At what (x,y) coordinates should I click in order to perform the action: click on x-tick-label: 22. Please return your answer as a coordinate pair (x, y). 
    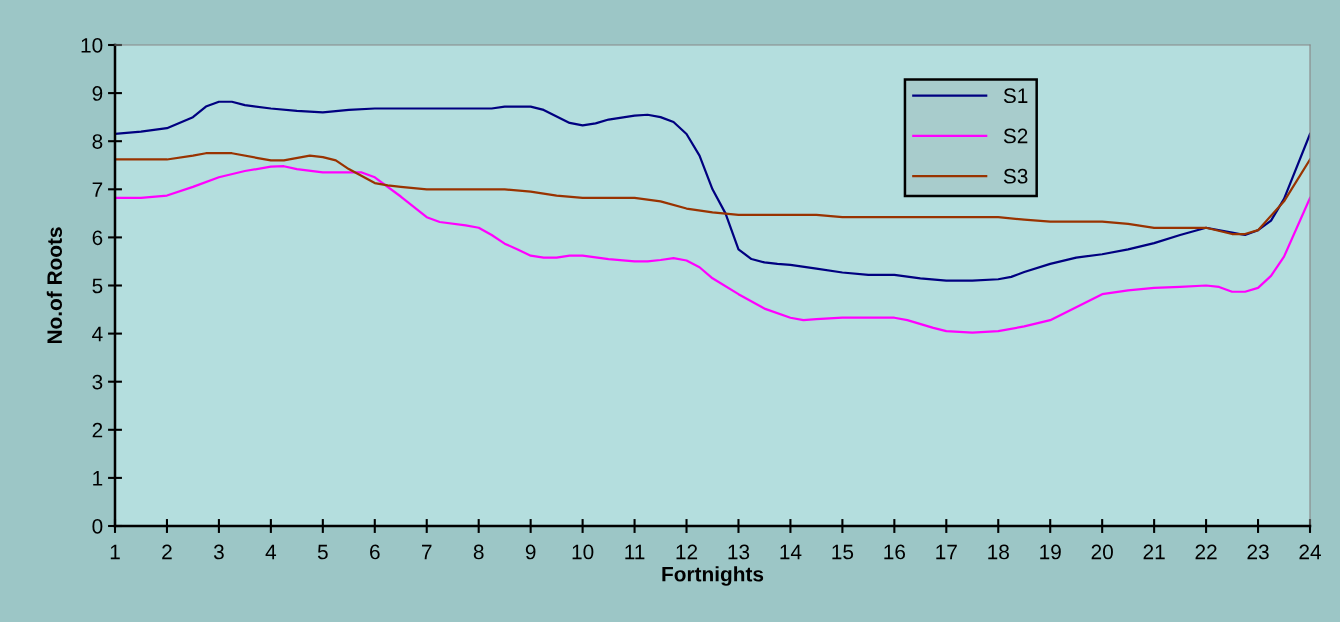
    Looking at the image, I should click on (1206, 552).